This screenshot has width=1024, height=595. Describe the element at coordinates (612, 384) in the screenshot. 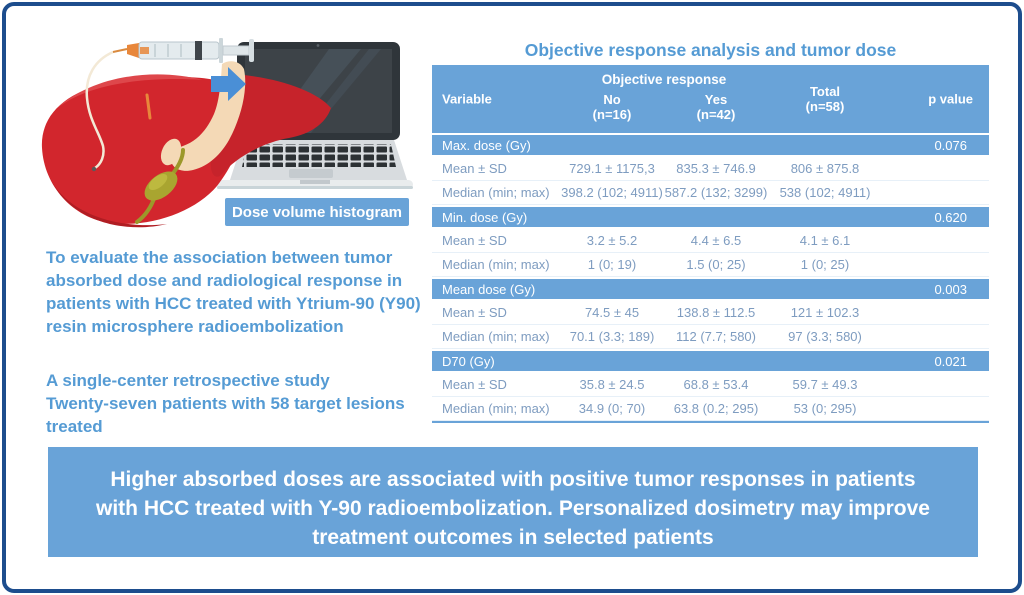

I see `cell-no: 35.8 ± 24.5` at that location.